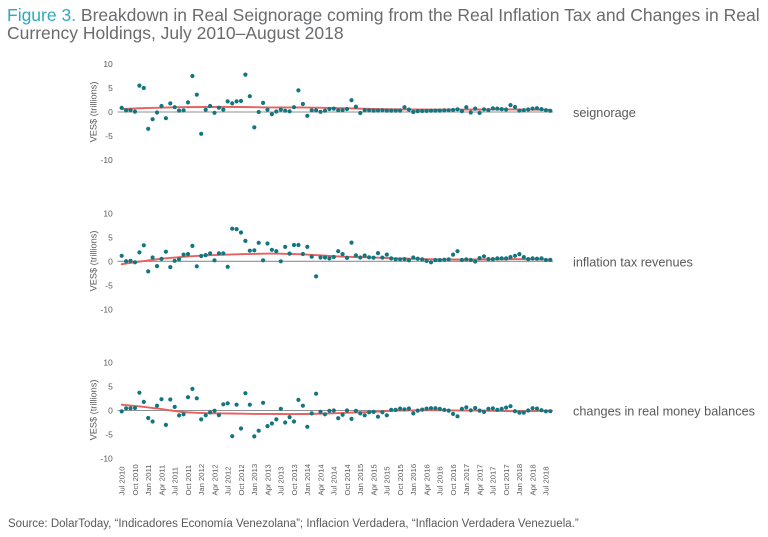 The height and width of the screenshot is (537, 768). Describe the element at coordinates (148, 479) in the screenshot. I see `svg-text: Jan 2011` at that location.